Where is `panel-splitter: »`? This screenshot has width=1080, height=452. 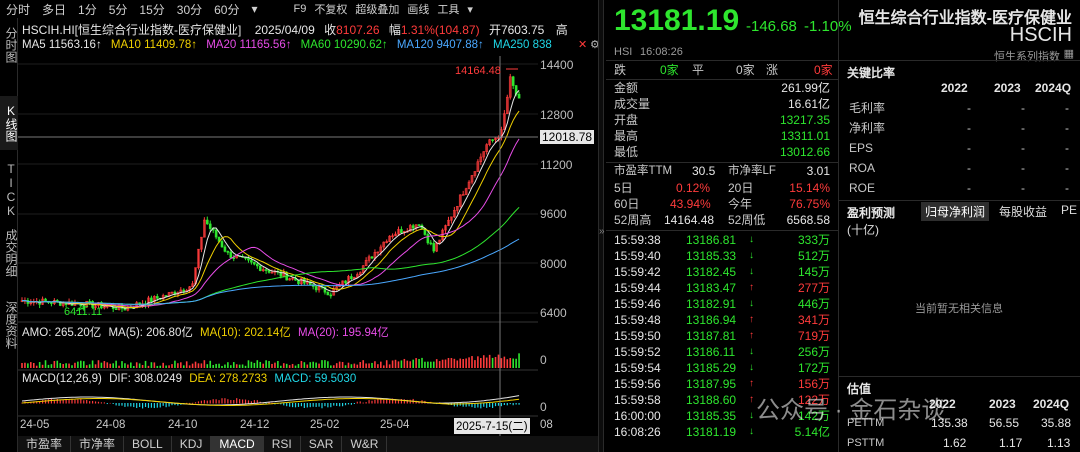
panel-splitter: » is located at coordinates (601, 226).